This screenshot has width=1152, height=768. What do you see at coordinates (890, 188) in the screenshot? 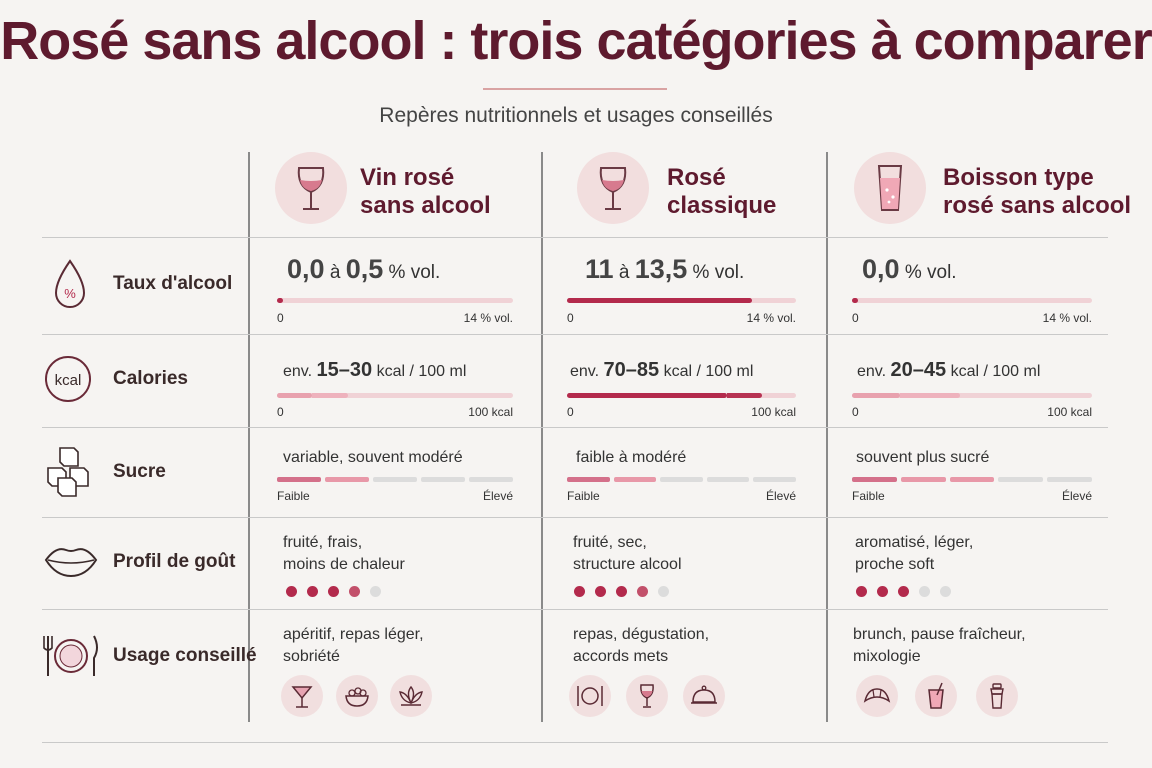
I see `tumbler-glass-icon` at bounding box center [890, 188].